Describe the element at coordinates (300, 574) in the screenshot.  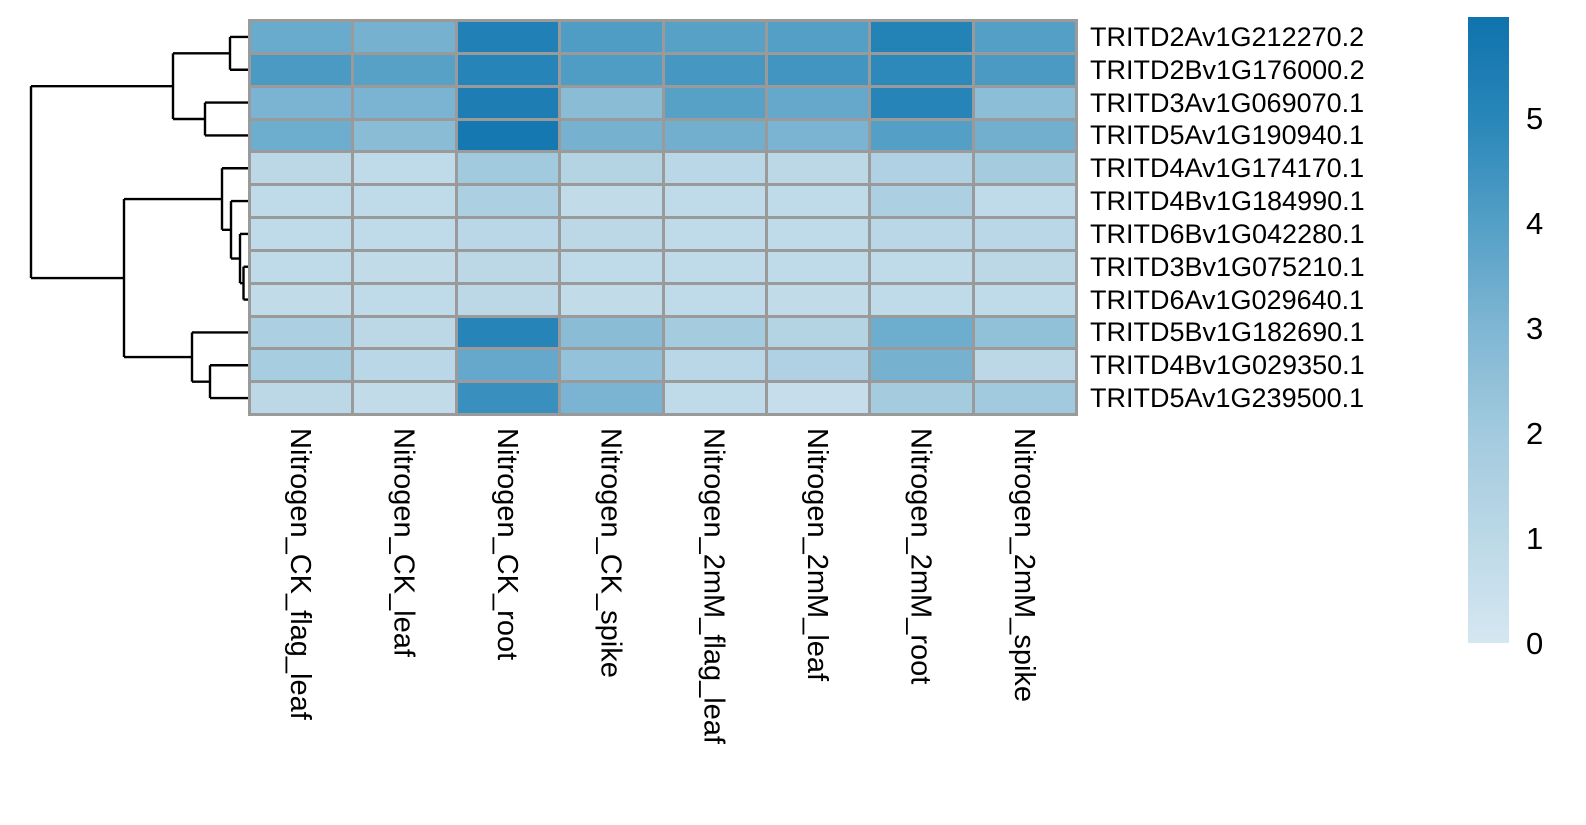
I see `column-label: Nitrogen_CK_flag_leaf` at that location.